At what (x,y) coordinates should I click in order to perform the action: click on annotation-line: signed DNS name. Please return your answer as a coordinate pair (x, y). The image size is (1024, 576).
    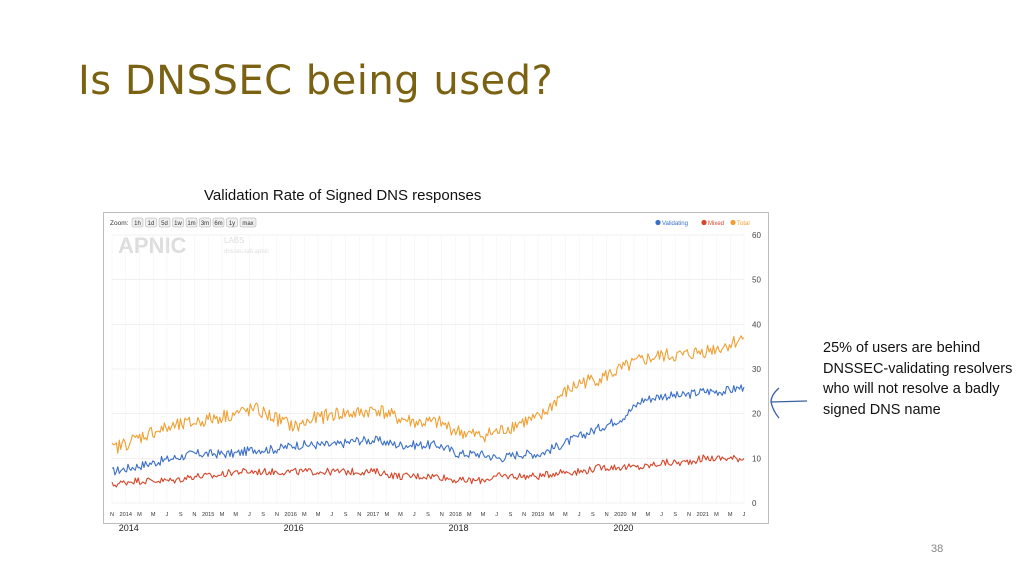
    Looking at the image, I should click on (882, 409).